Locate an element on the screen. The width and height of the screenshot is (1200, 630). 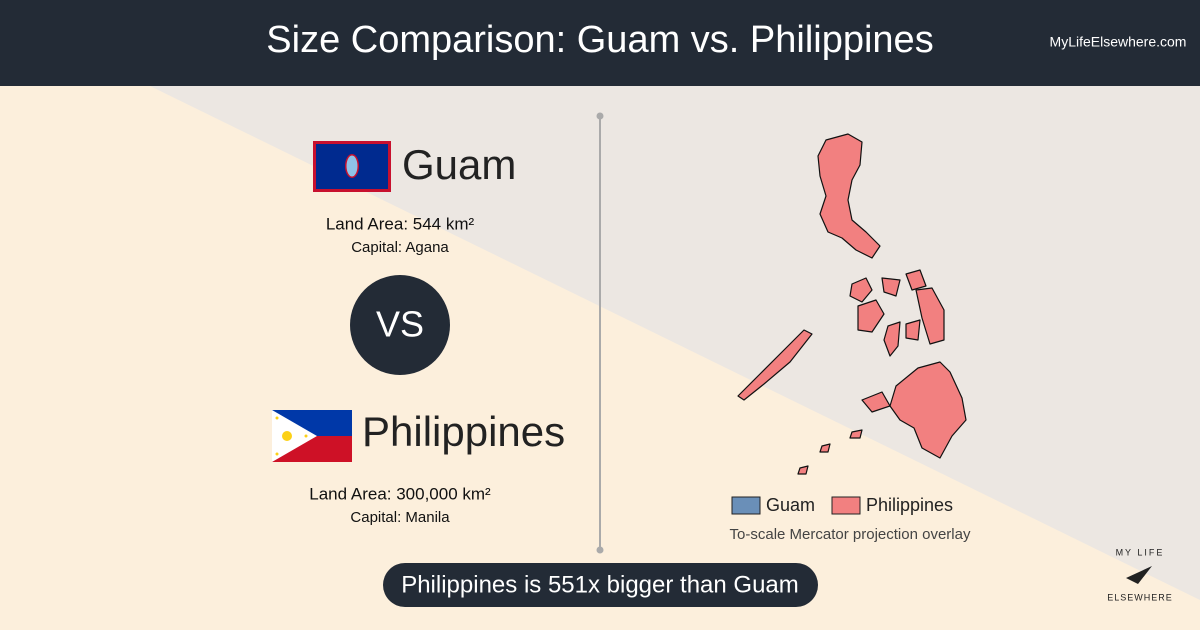
philippines-map is located at coordinates (852, 304).